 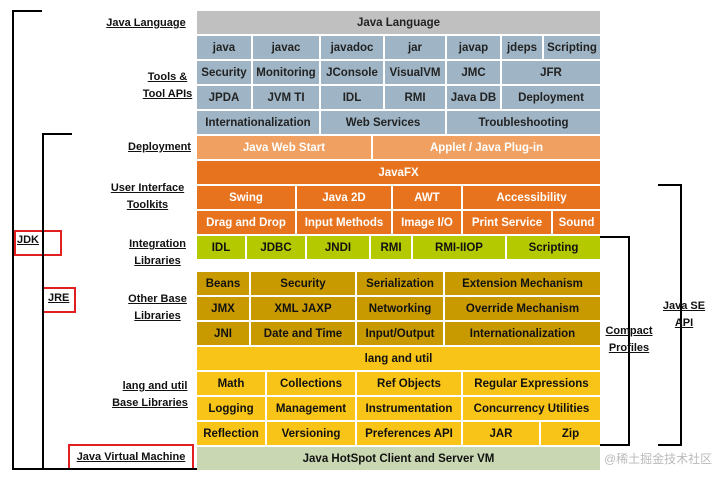 I want to click on label-java-language: Java Language, so click(x=146, y=23).